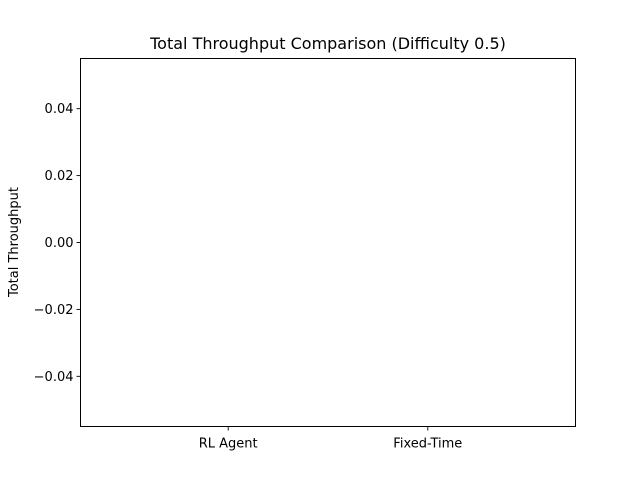  Describe the element at coordinates (54, 310) in the screenshot. I see `y-tick-label: −0.02` at that location.